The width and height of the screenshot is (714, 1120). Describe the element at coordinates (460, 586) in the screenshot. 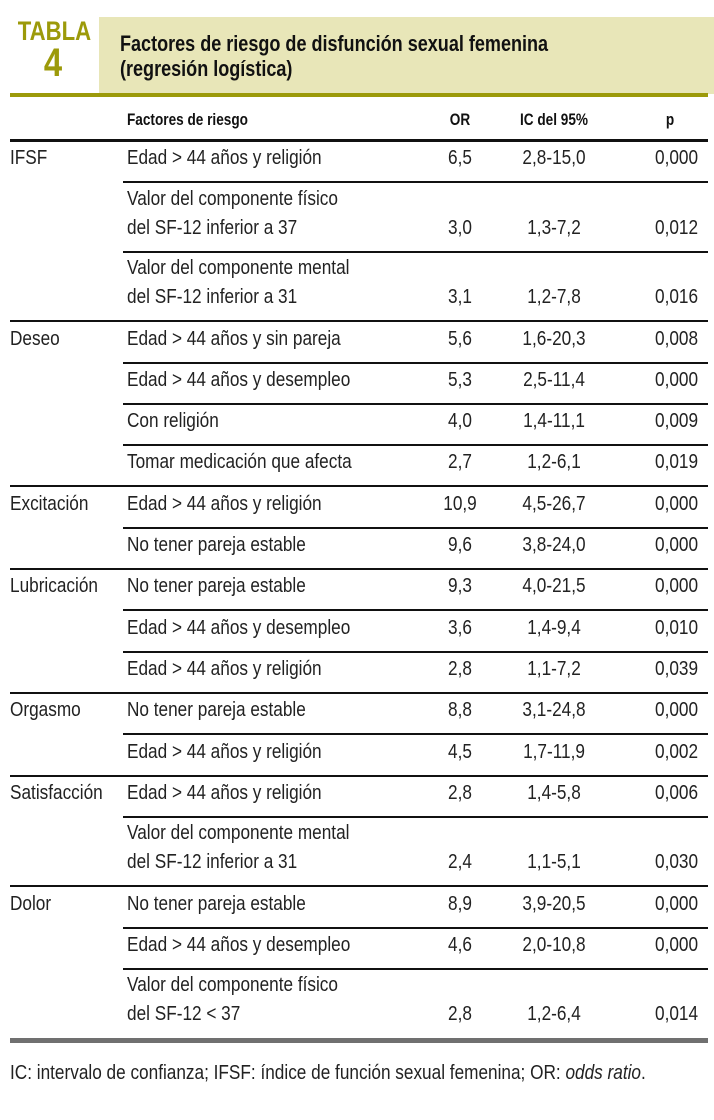

I see `odds-ratio: 9,3` at that location.